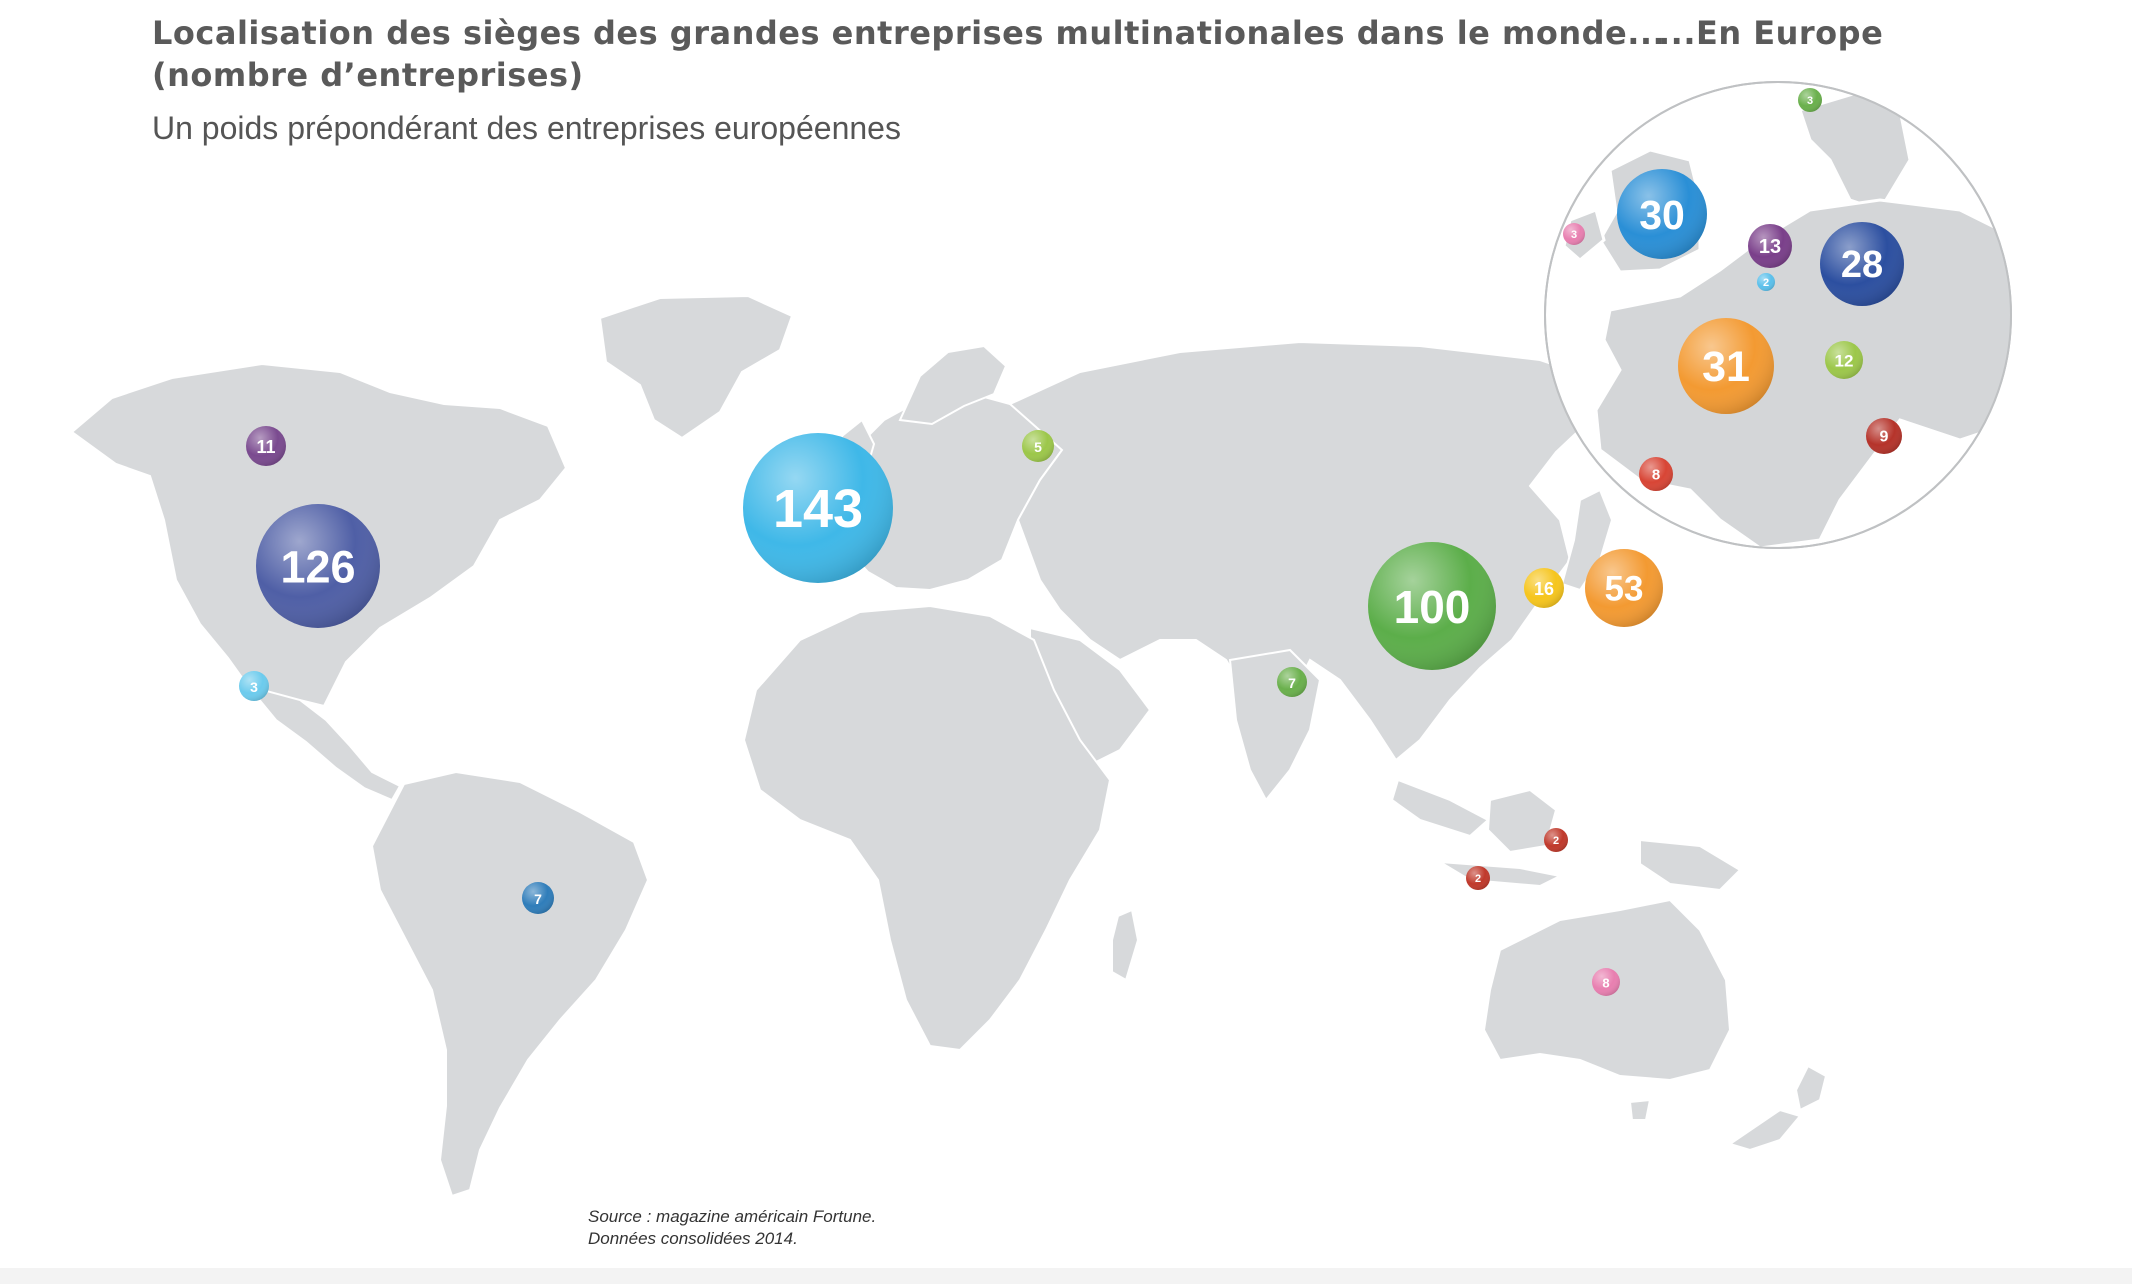  What do you see at coordinates (323, 743) in the screenshot?
I see `central-america-shape` at bounding box center [323, 743].